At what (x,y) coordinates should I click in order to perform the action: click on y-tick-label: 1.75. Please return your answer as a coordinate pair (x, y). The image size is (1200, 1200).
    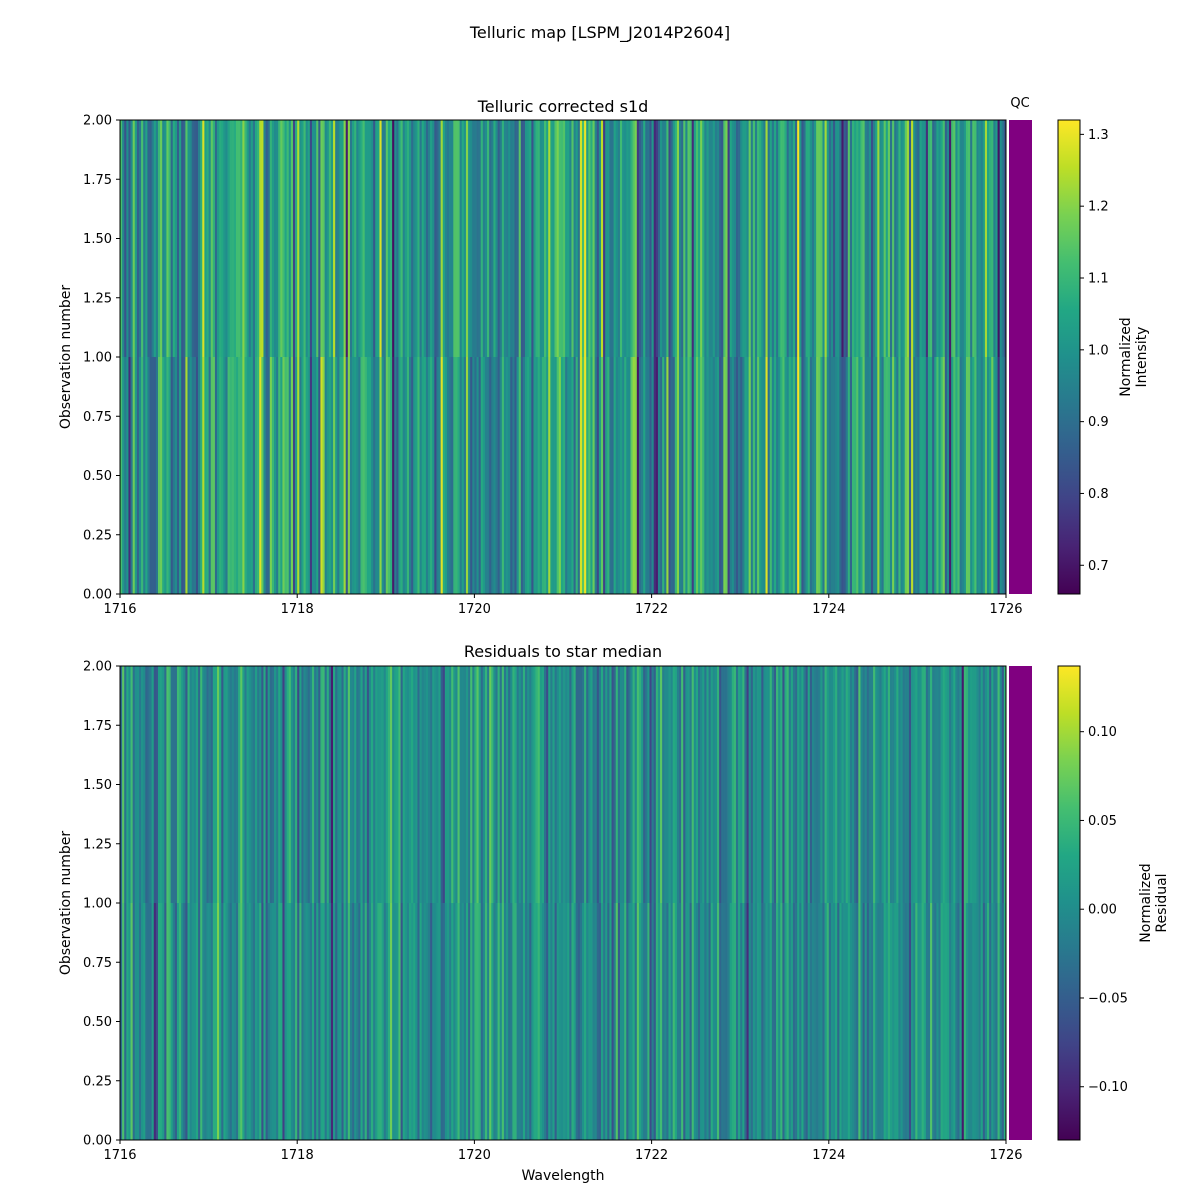
    Looking at the image, I should click on (97, 726).